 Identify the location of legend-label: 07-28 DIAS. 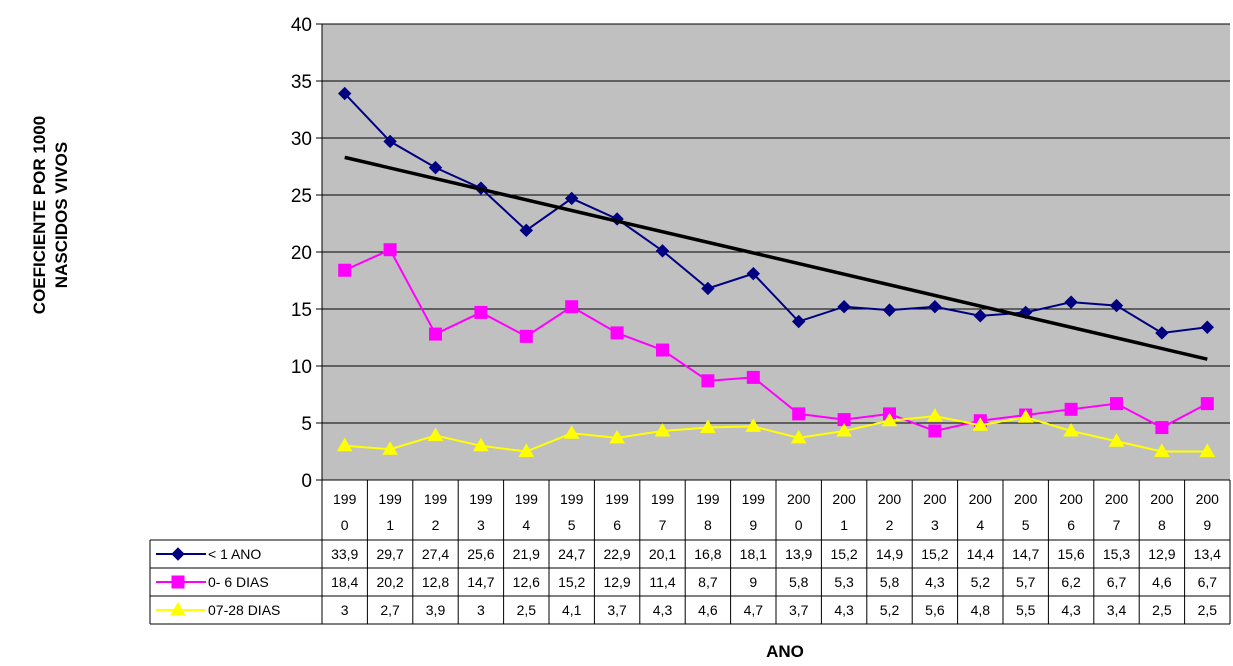
(244, 610).